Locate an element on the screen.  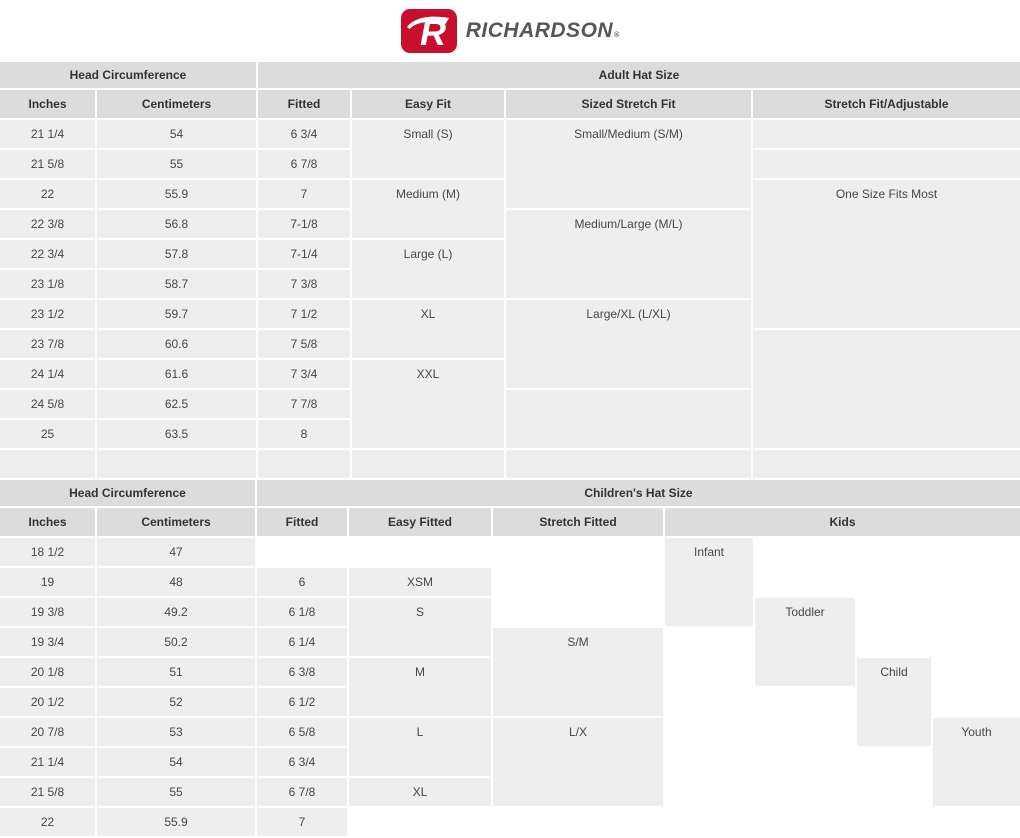
table-cell: Child is located at coordinates (894, 702).